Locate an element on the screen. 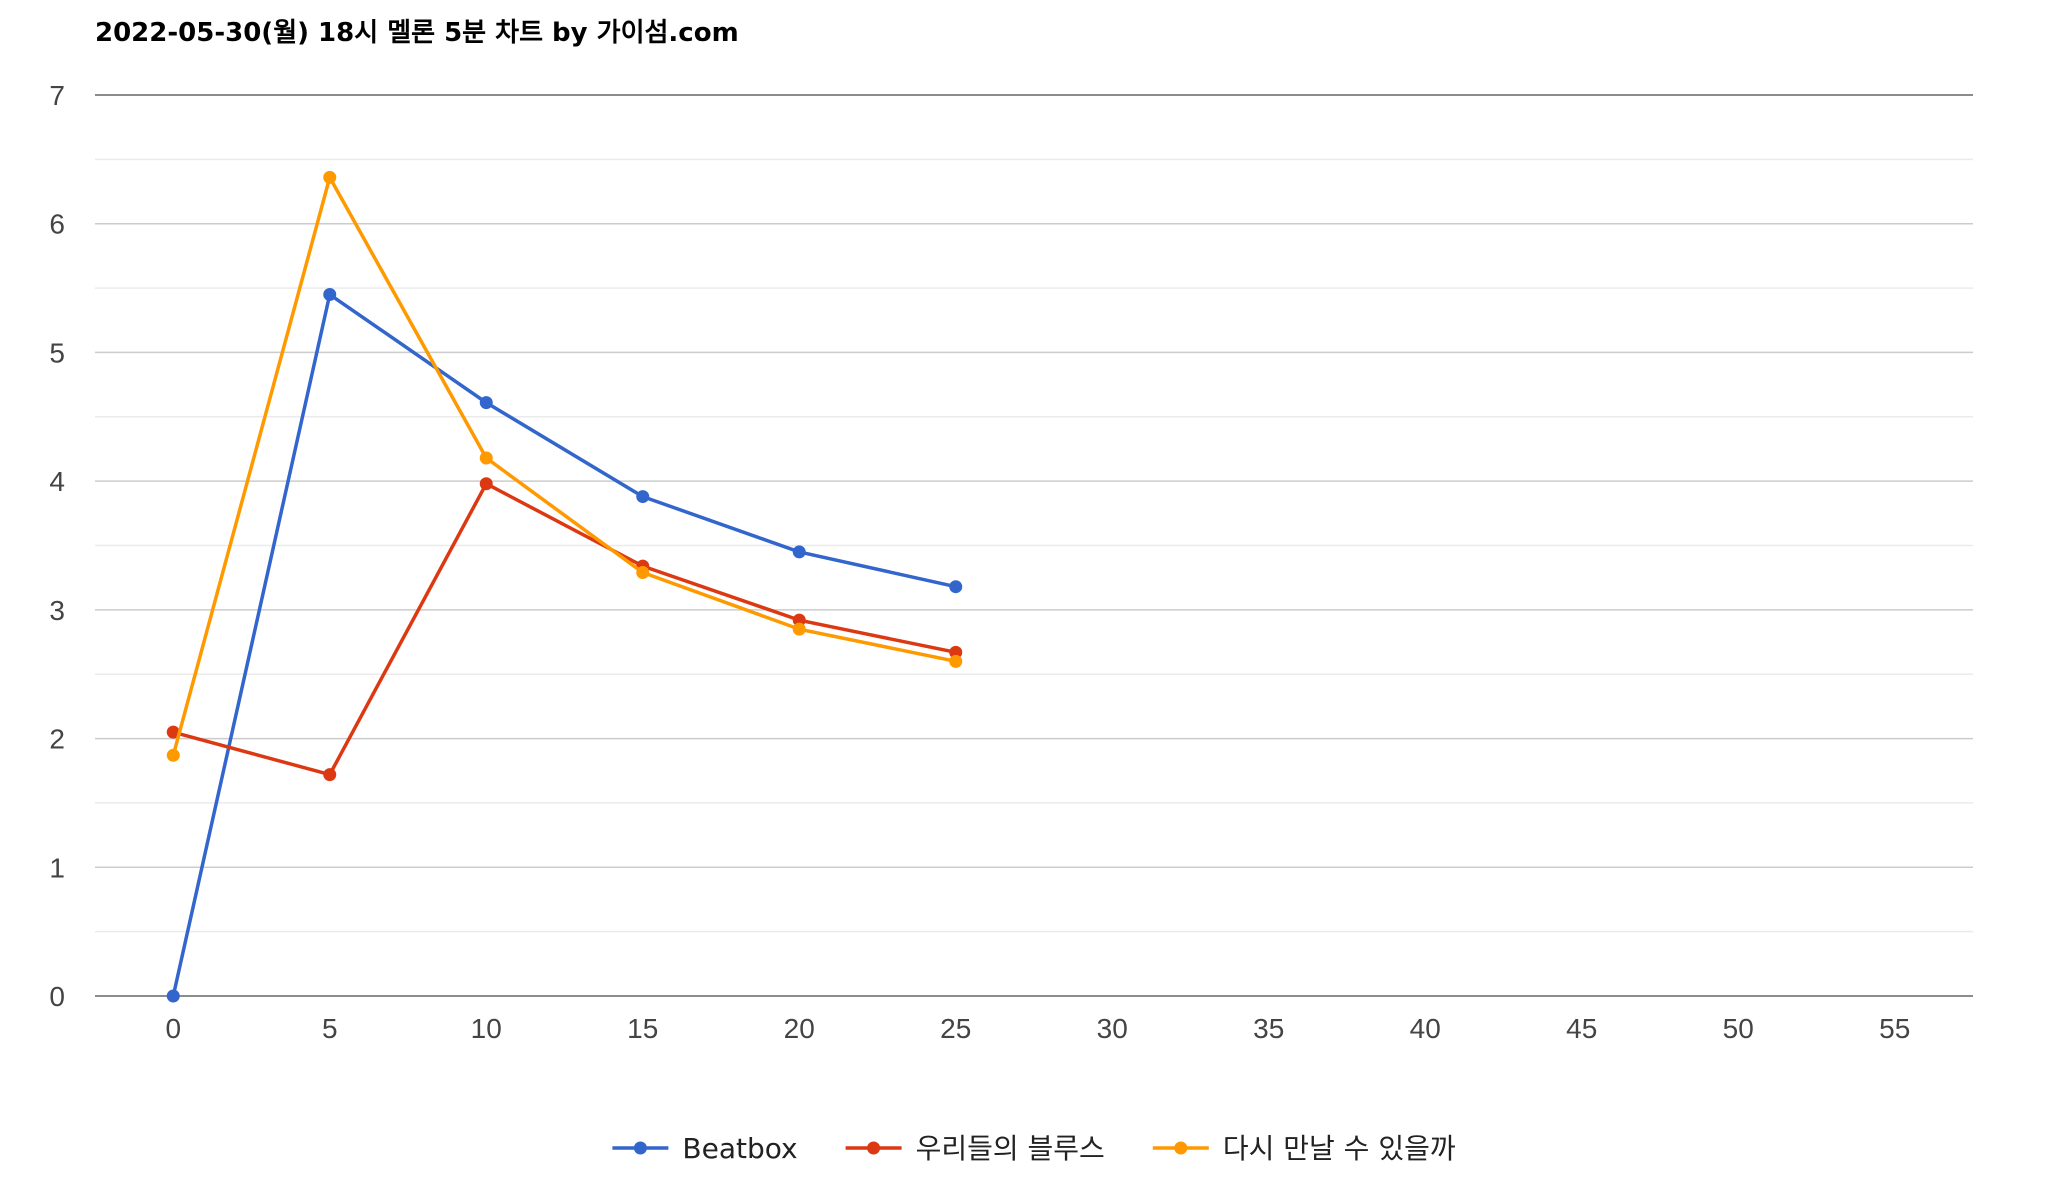  x-tick-label: 55 is located at coordinates (1894, 1028).